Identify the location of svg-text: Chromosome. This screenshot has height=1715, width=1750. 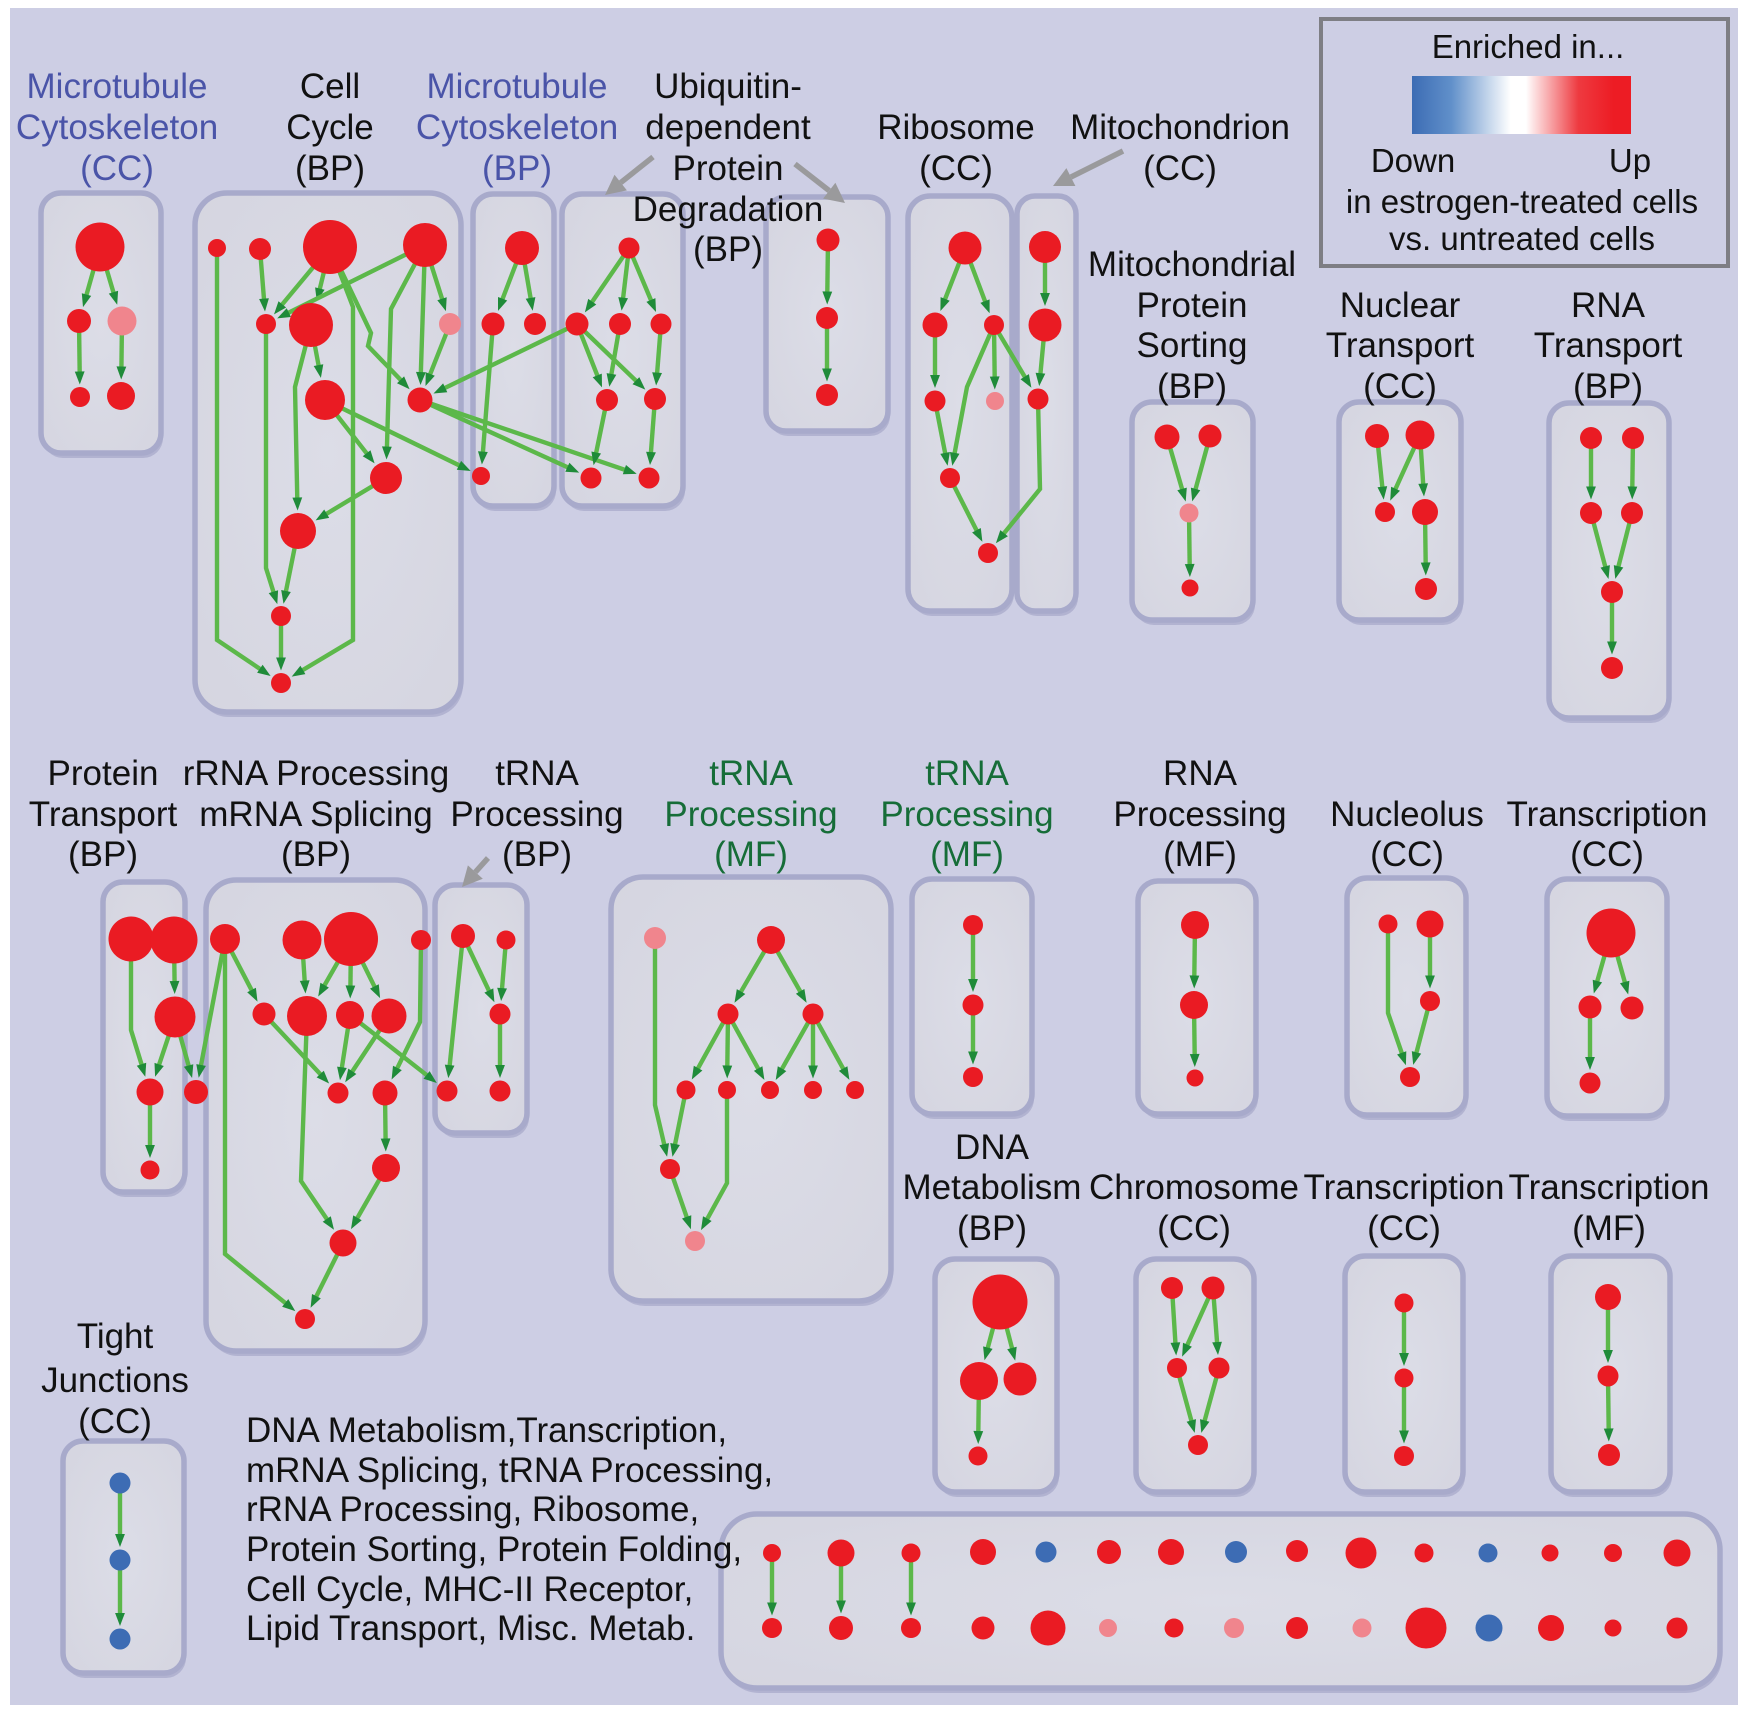
(1194, 1187).